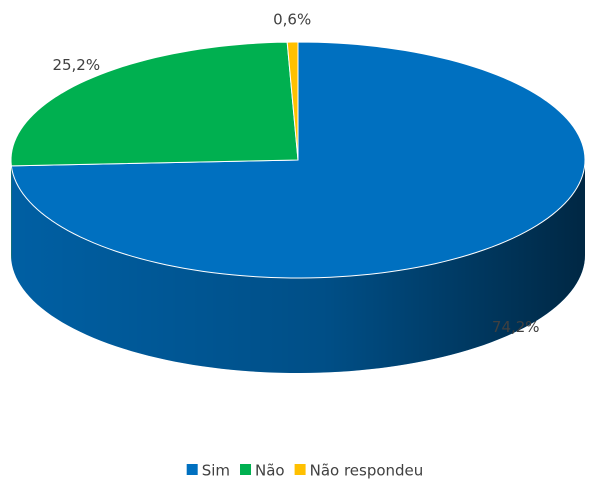 This screenshot has width=610, height=484. I want to click on data-label: 74,2%, so click(516, 327).